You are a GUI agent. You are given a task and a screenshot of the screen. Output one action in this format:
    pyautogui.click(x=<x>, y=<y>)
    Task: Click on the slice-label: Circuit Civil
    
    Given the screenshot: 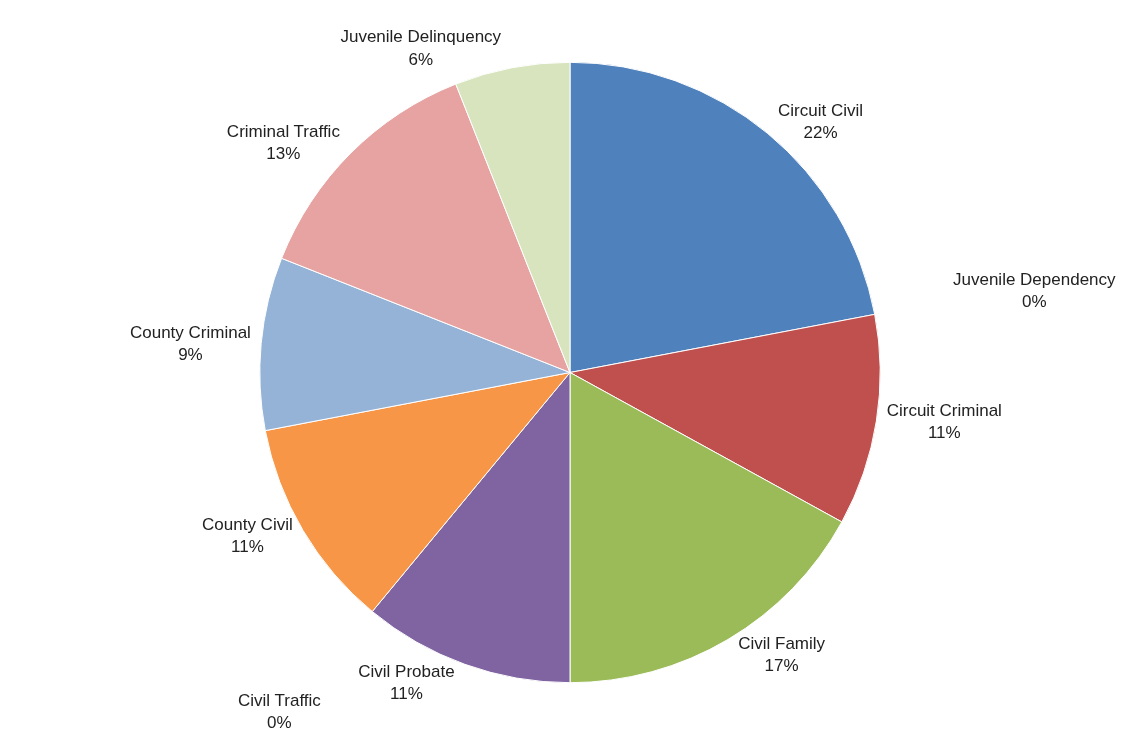 What is the action you would take?
    pyautogui.click(x=820, y=110)
    